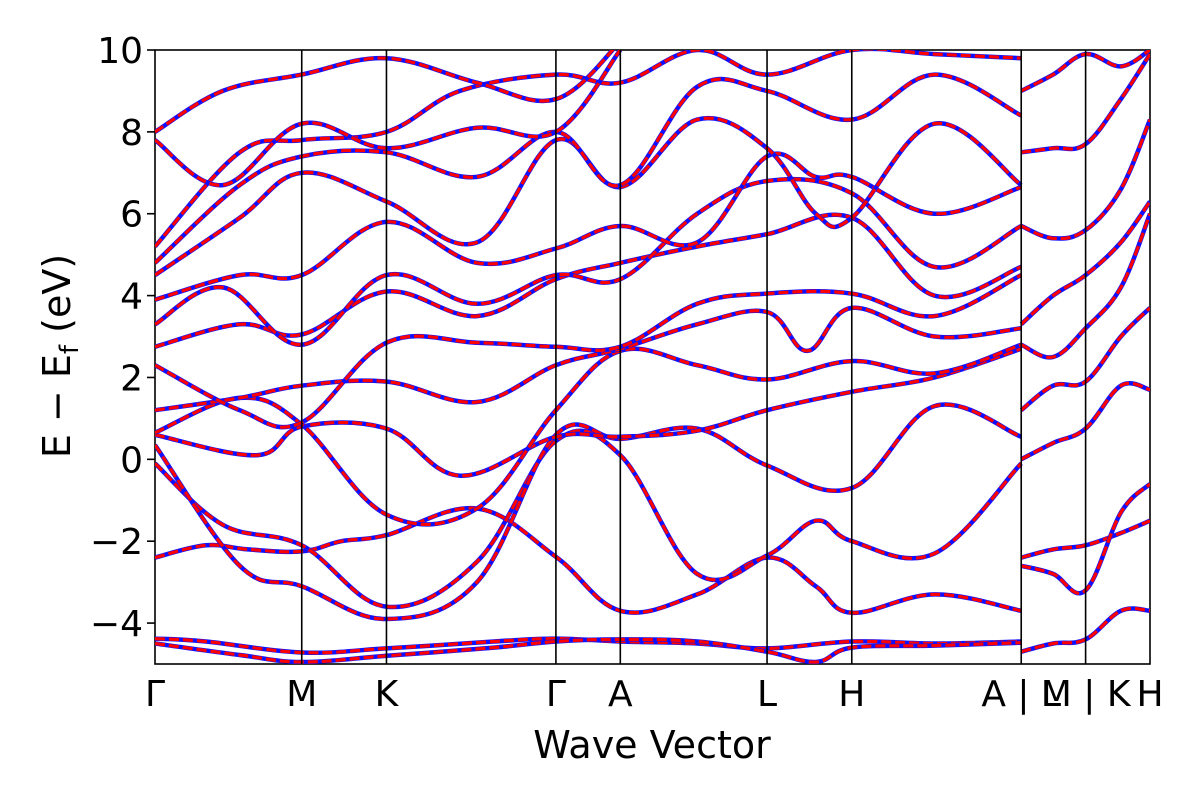  Describe the element at coordinates (116, 542) in the screenshot. I see `y-tick-label: −2` at that location.